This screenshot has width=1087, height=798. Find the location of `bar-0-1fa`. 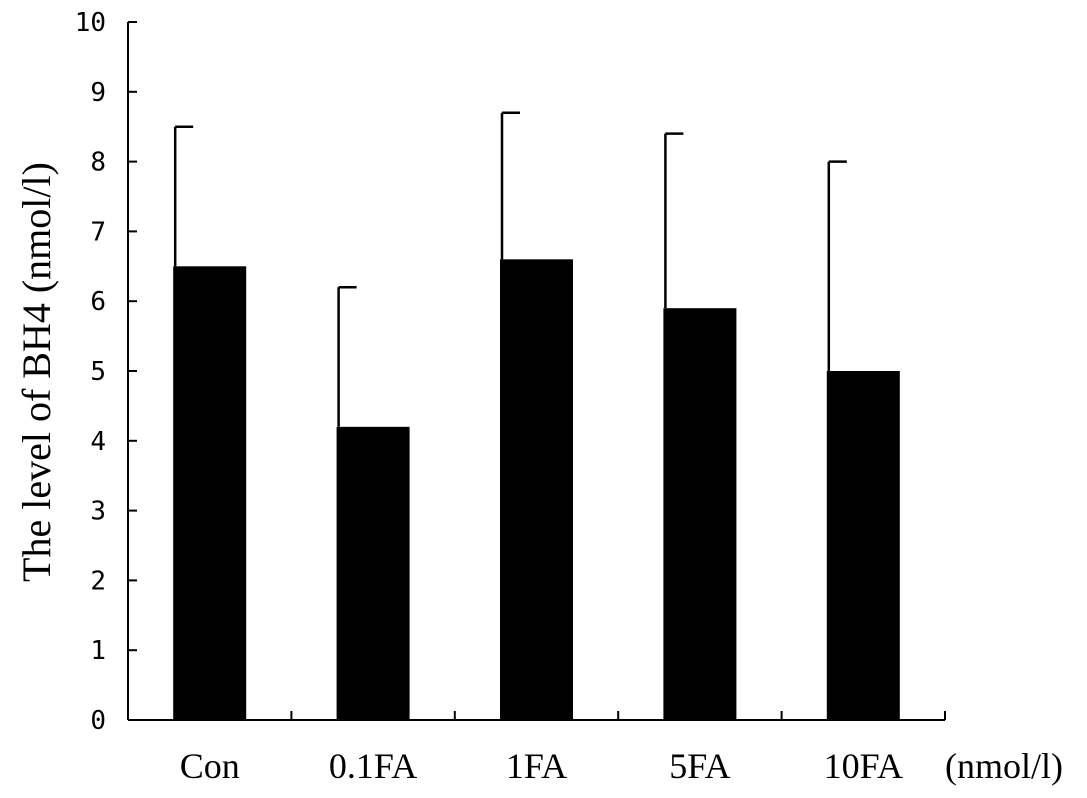

bar-0-1fa is located at coordinates (373, 573).